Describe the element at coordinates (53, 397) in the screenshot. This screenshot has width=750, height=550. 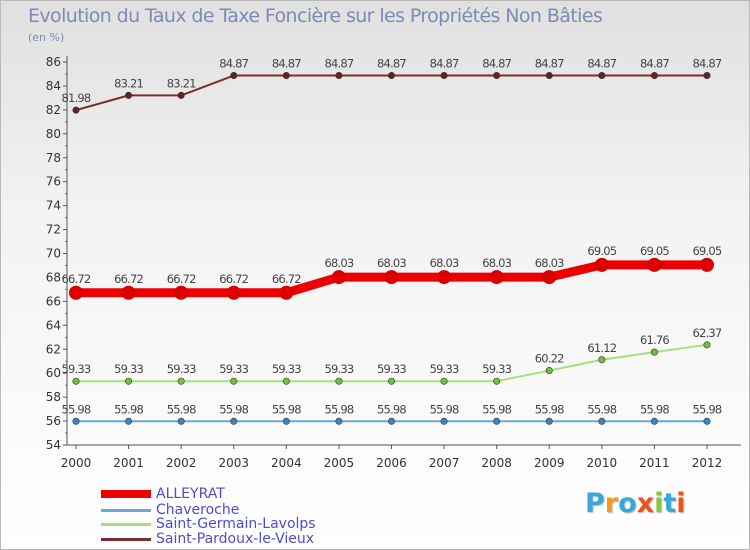
I see `y-tick-label: 58` at that location.